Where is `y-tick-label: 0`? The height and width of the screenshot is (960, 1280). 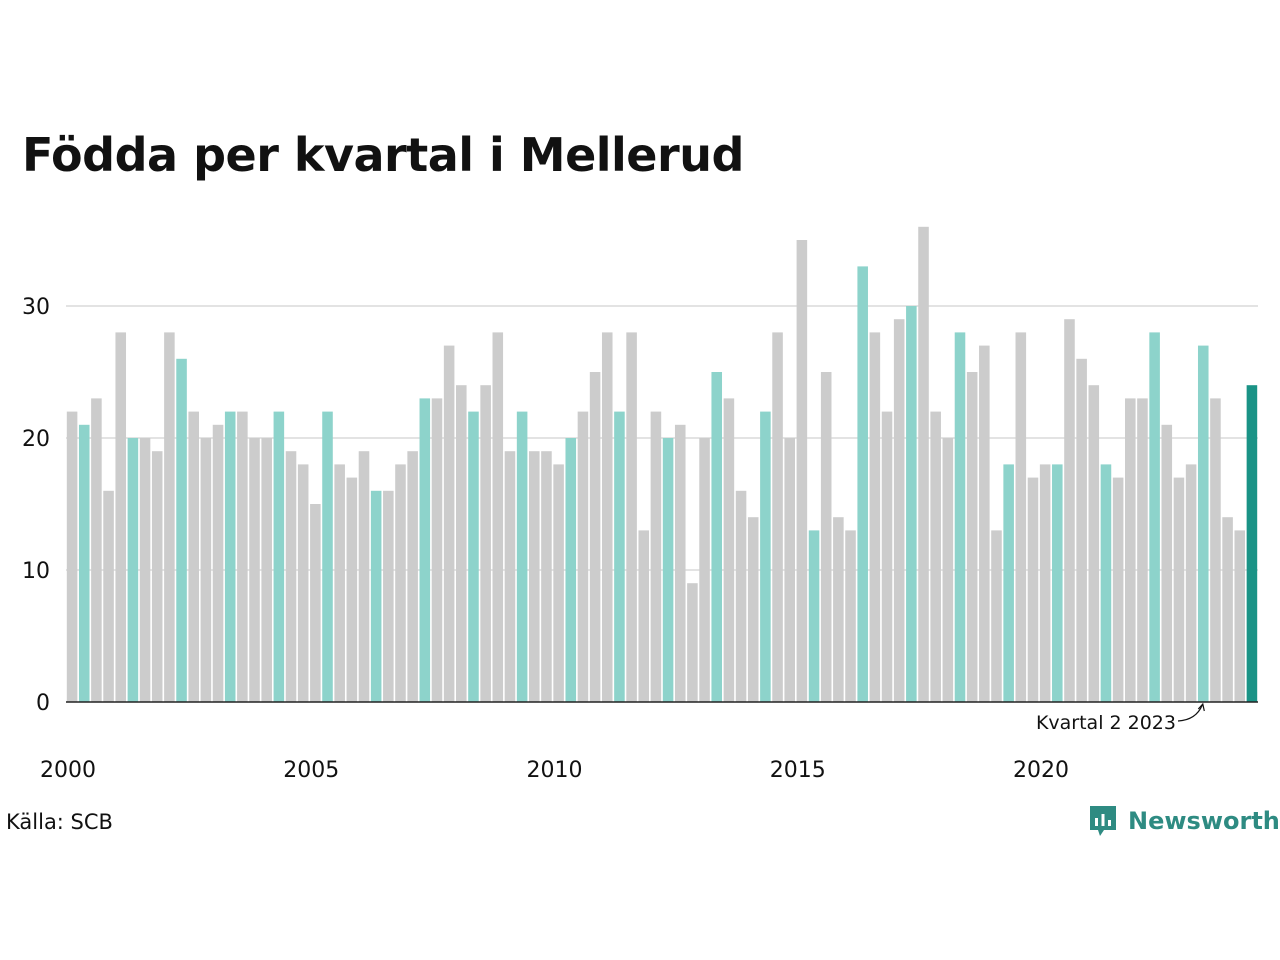 y-tick-label: 0 is located at coordinates (43, 703).